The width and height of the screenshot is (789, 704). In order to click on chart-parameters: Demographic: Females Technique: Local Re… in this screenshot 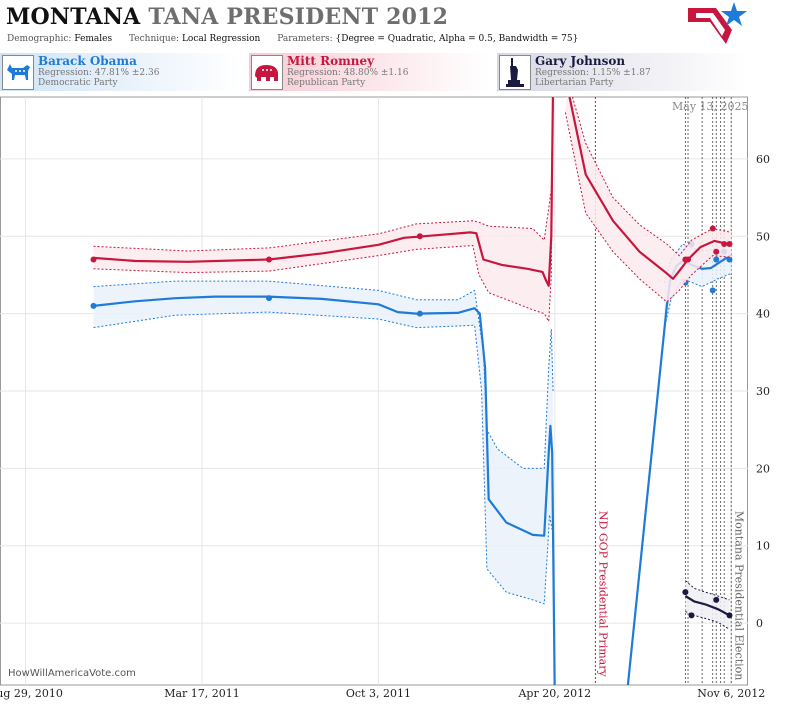, I will do `click(292, 39)`.